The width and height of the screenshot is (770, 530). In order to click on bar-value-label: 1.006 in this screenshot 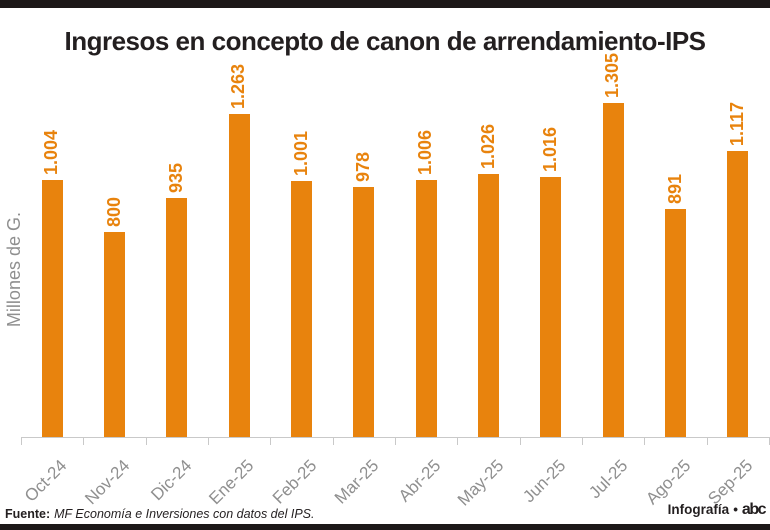, I will do `click(425, 152)`.